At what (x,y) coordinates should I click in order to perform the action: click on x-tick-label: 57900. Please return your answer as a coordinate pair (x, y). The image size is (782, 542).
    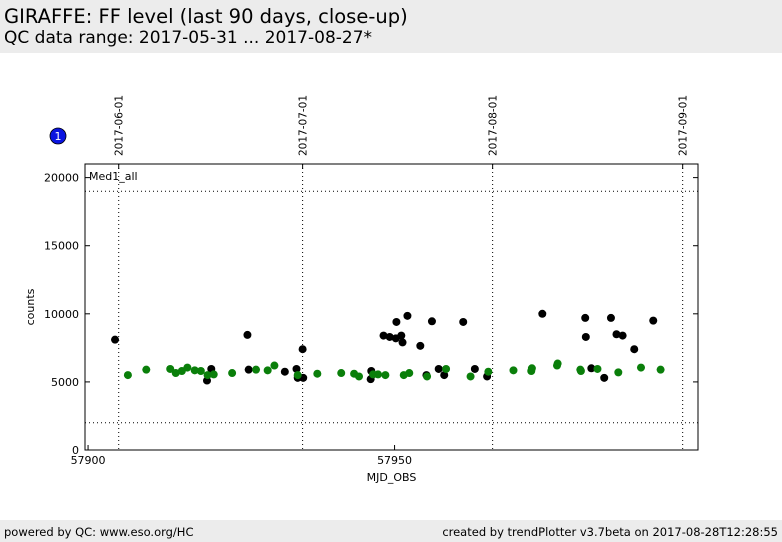
    Looking at the image, I should click on (88, 460).